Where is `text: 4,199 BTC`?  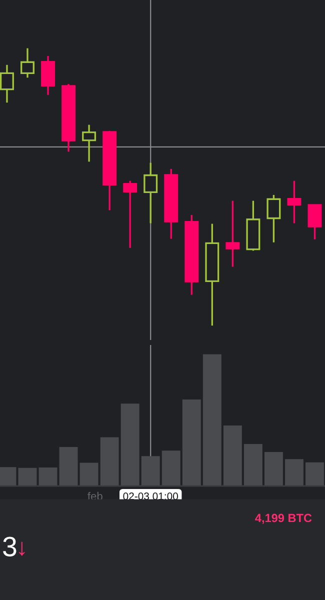
text: 4,199 BTC is located at coordinates (283, 519).